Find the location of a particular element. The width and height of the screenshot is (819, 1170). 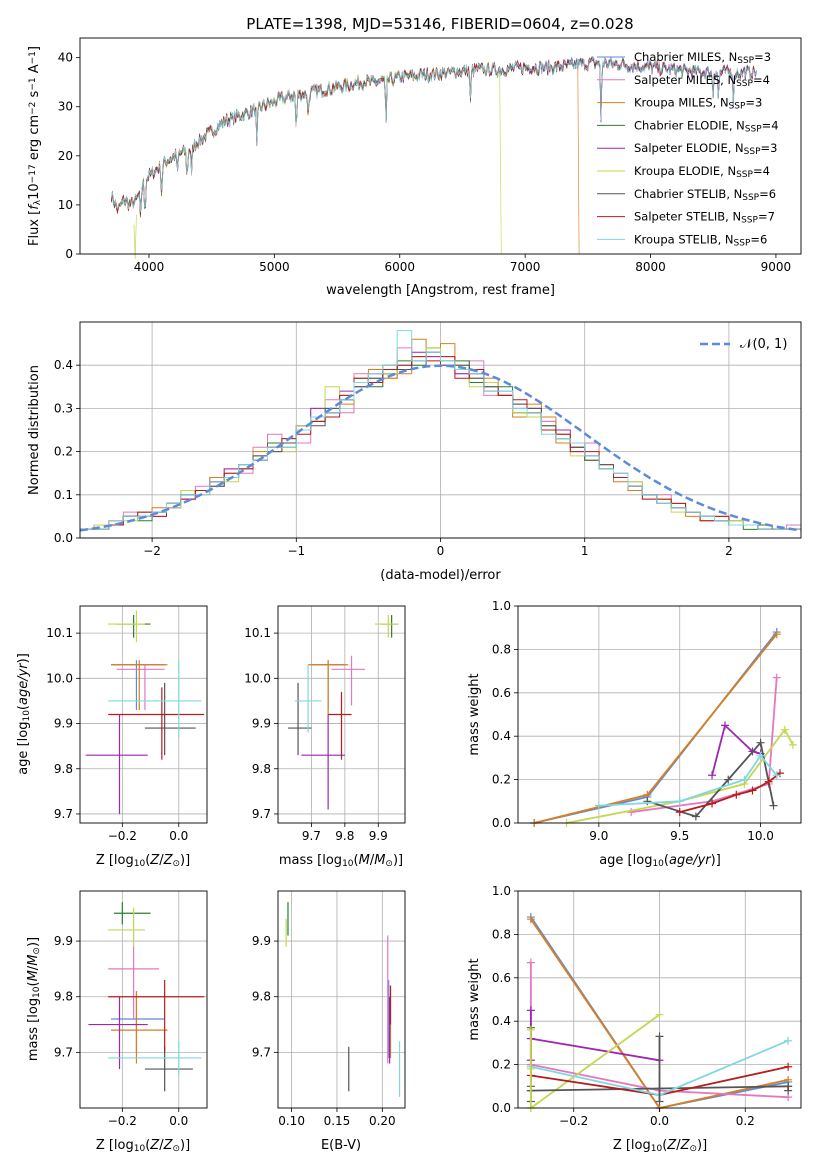

x-tick-label: 9.5 is located at coordinates (679, 836).